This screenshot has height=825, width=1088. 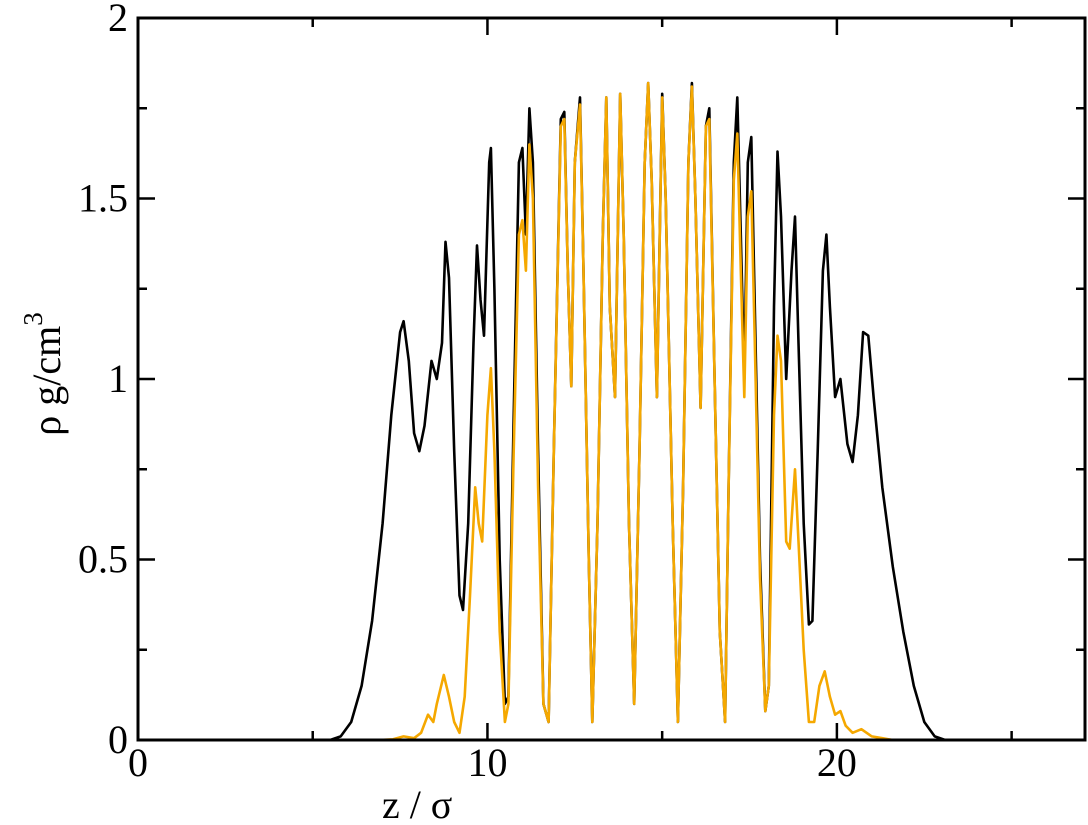 I want to click on y-tick-label: 0, so click(x=118, y=739).